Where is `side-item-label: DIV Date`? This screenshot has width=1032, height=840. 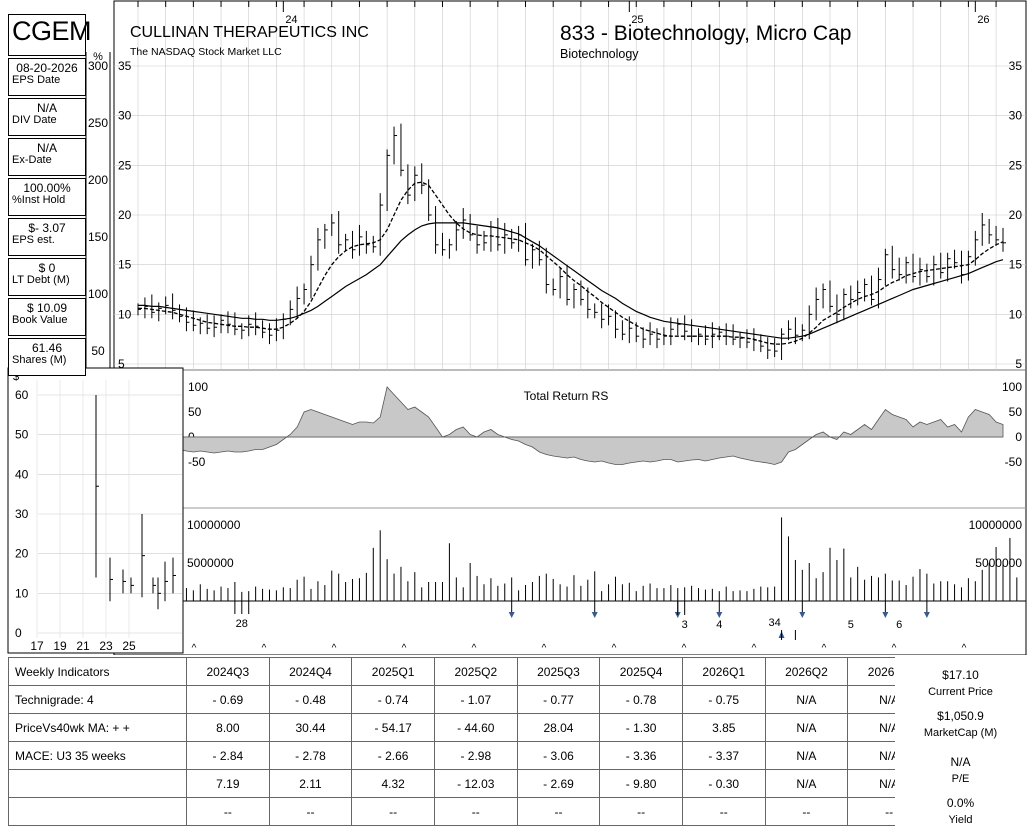
side-item-label: DIV Date is located at coordinates (34, 120).